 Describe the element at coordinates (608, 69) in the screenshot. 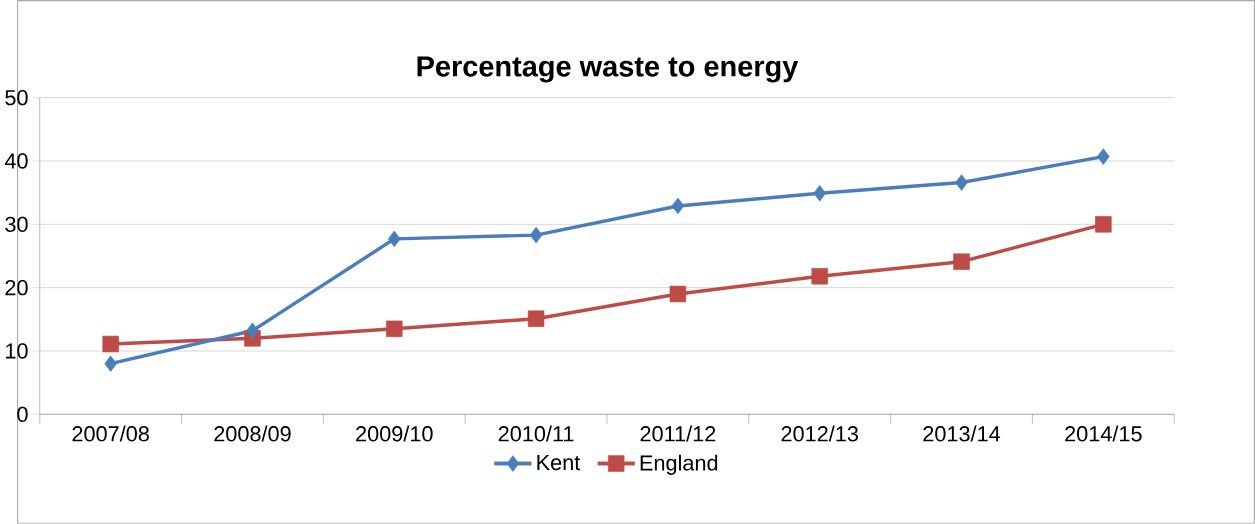

I see `chart-title: Percentage waste to energy` at that location.